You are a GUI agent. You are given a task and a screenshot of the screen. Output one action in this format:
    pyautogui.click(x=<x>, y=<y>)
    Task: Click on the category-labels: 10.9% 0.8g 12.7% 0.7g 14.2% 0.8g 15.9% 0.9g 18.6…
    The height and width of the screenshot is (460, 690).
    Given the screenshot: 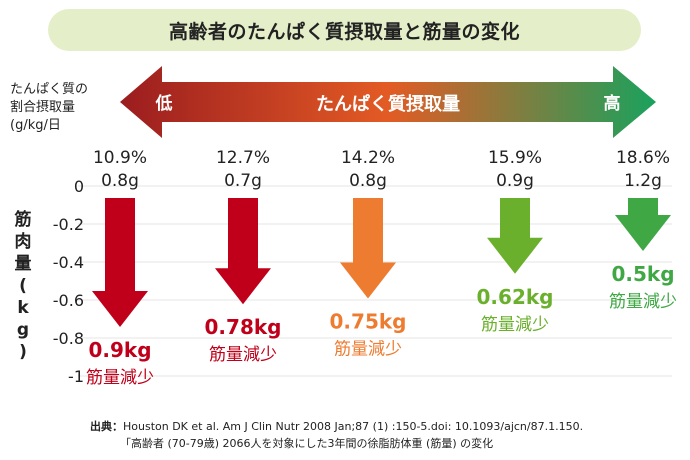 What is the action you would take?
    pyautogui.click(x=381, y=169)
    